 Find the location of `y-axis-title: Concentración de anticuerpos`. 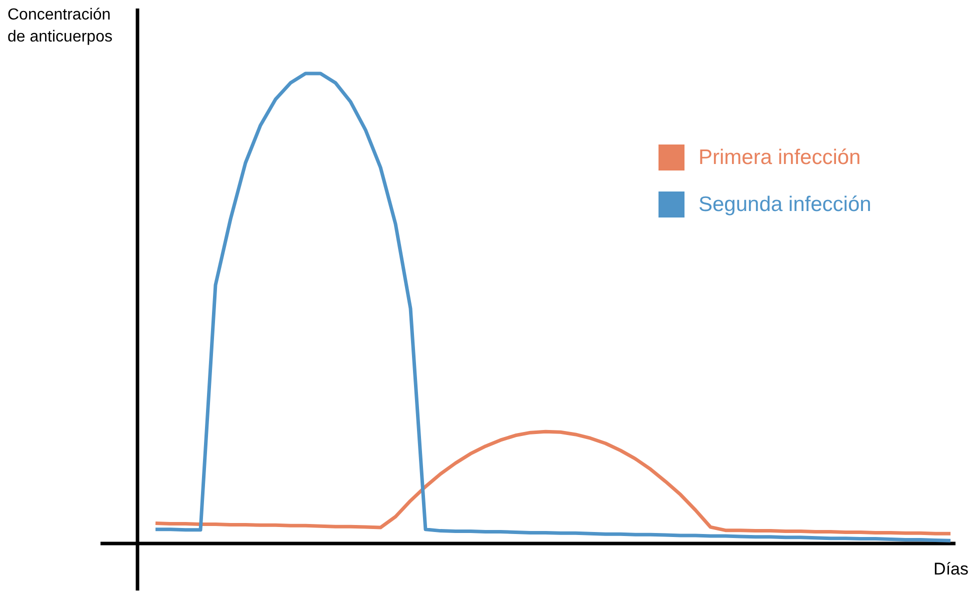

y-axis-title: Concentración de anticuerpos is located at coordinates (60, 26).